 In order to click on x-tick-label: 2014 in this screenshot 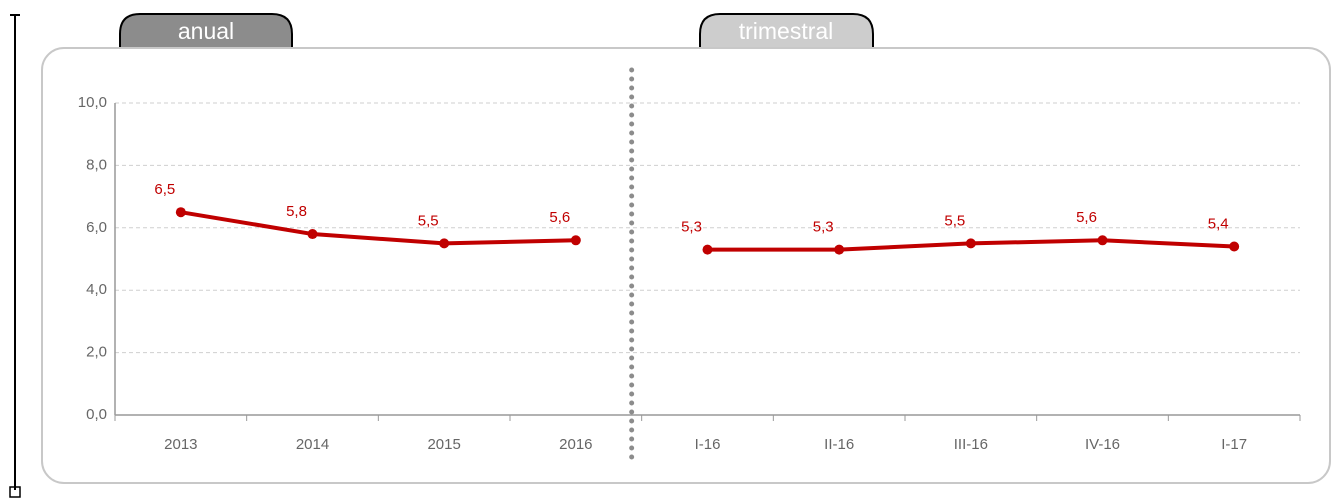, I will do `click(312, 444)`.